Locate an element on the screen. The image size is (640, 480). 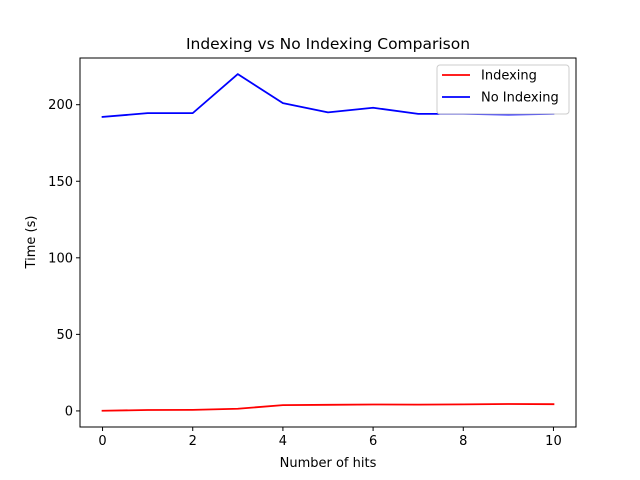
x-tick-label: 4 is located at coordinates (283, 441).